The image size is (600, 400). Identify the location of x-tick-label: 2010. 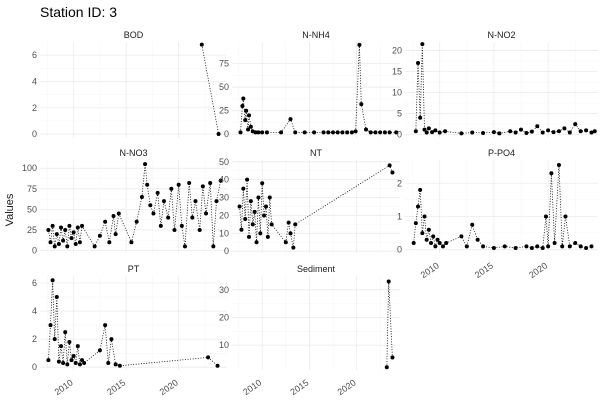
(430, 270).